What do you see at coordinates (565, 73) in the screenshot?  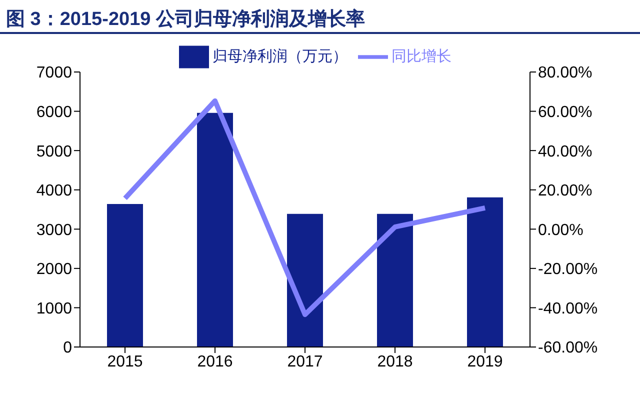 I see `y2-tick-label: 80.00%` at bounding box center [565, 73].